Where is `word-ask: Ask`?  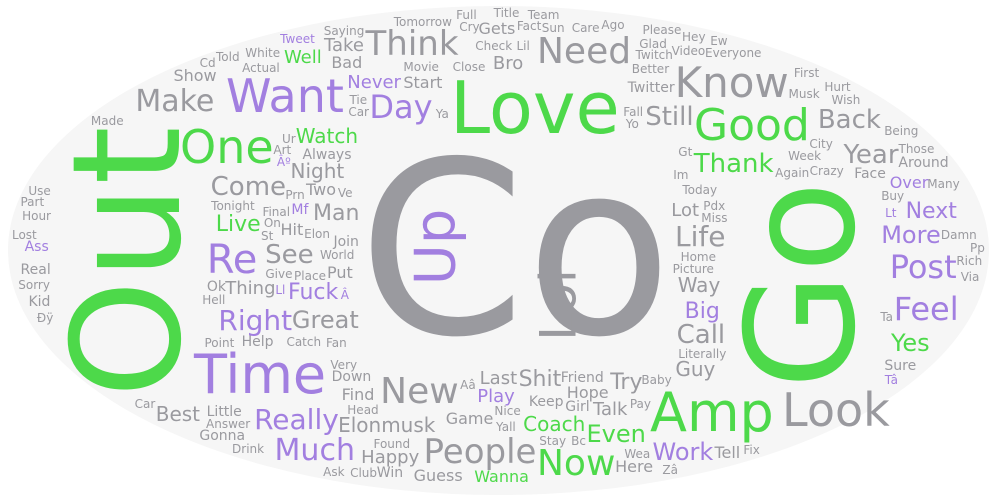
word-ask: Ask is located at coordinates (334, 471).